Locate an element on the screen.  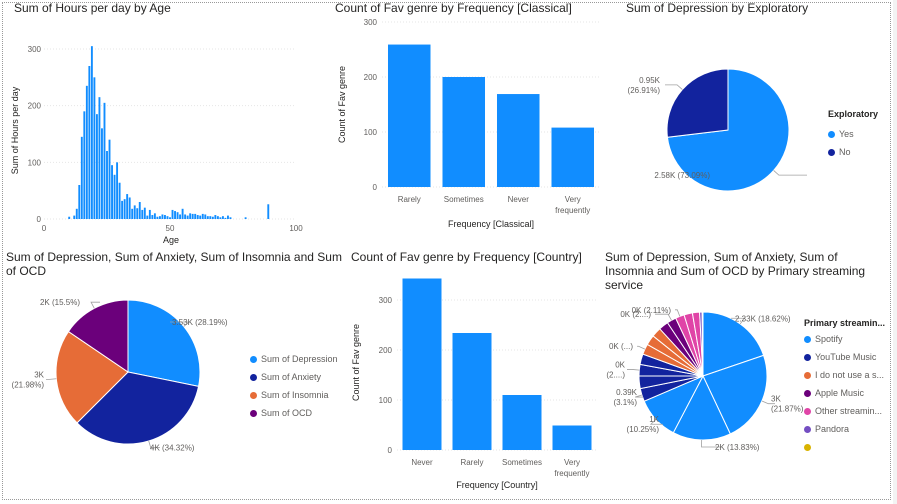
y-axis-title: Count of Fav genre is located at coordinates (356, 362).